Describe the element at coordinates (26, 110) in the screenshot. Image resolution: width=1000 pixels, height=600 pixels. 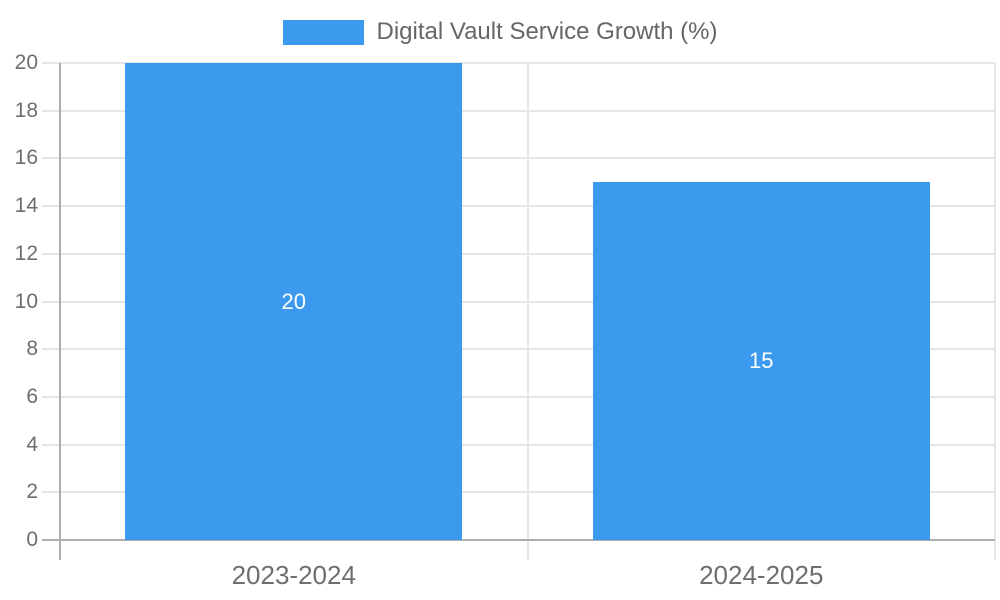
I see `y-tick-label: 18` at that location.